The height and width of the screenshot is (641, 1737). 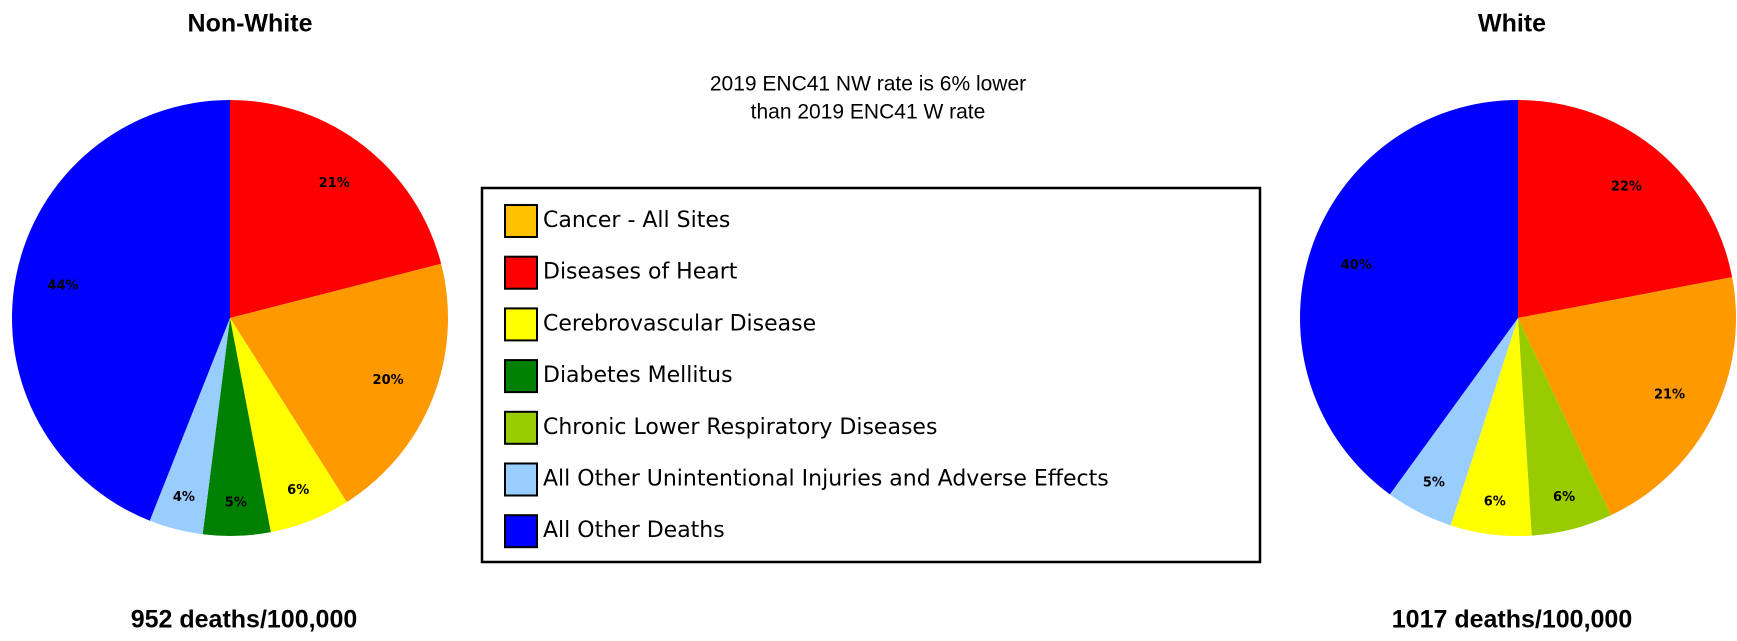 I want to click on chart-title: Non-White, so click(x=250, y=24).